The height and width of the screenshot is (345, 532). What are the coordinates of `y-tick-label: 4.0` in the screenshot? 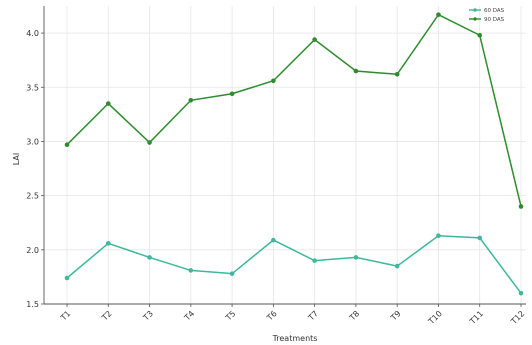 It's located at (32, 33).